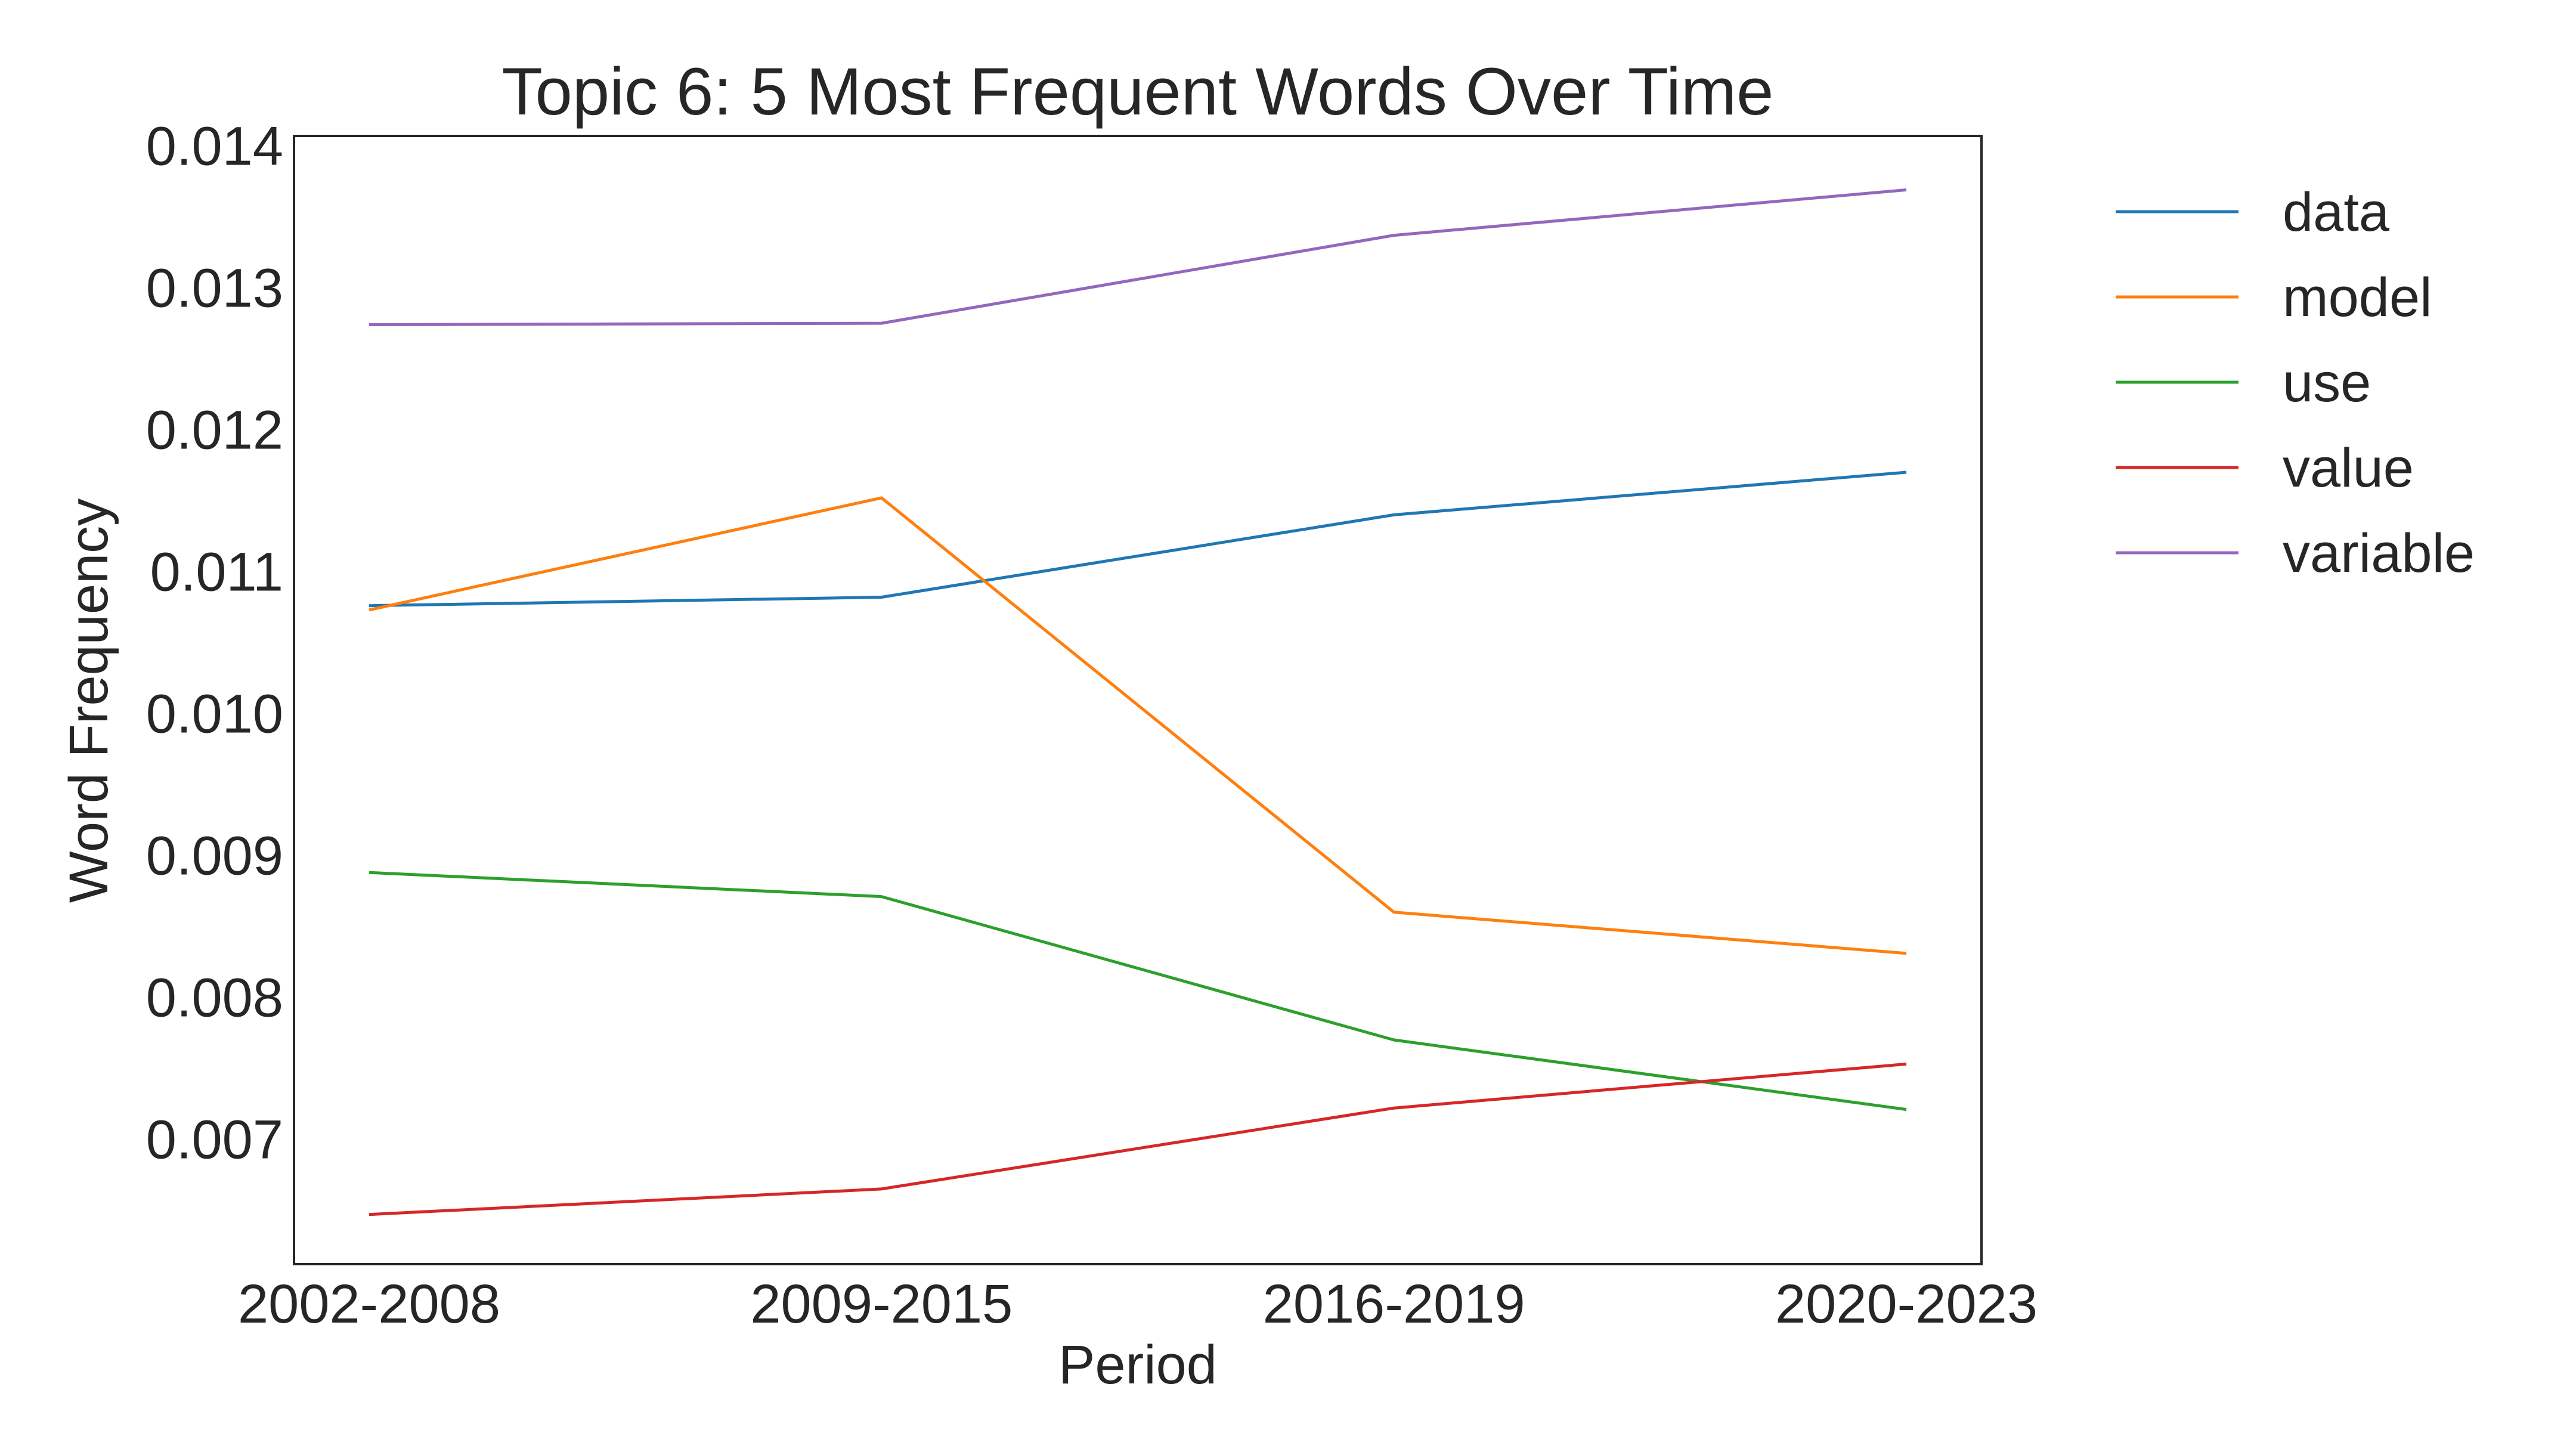 This screenshot has height=1449, width=2576. Describe the element at coordinates (215, 431) in the screenshot. I see `y-tick-label: 0.012` at that location.